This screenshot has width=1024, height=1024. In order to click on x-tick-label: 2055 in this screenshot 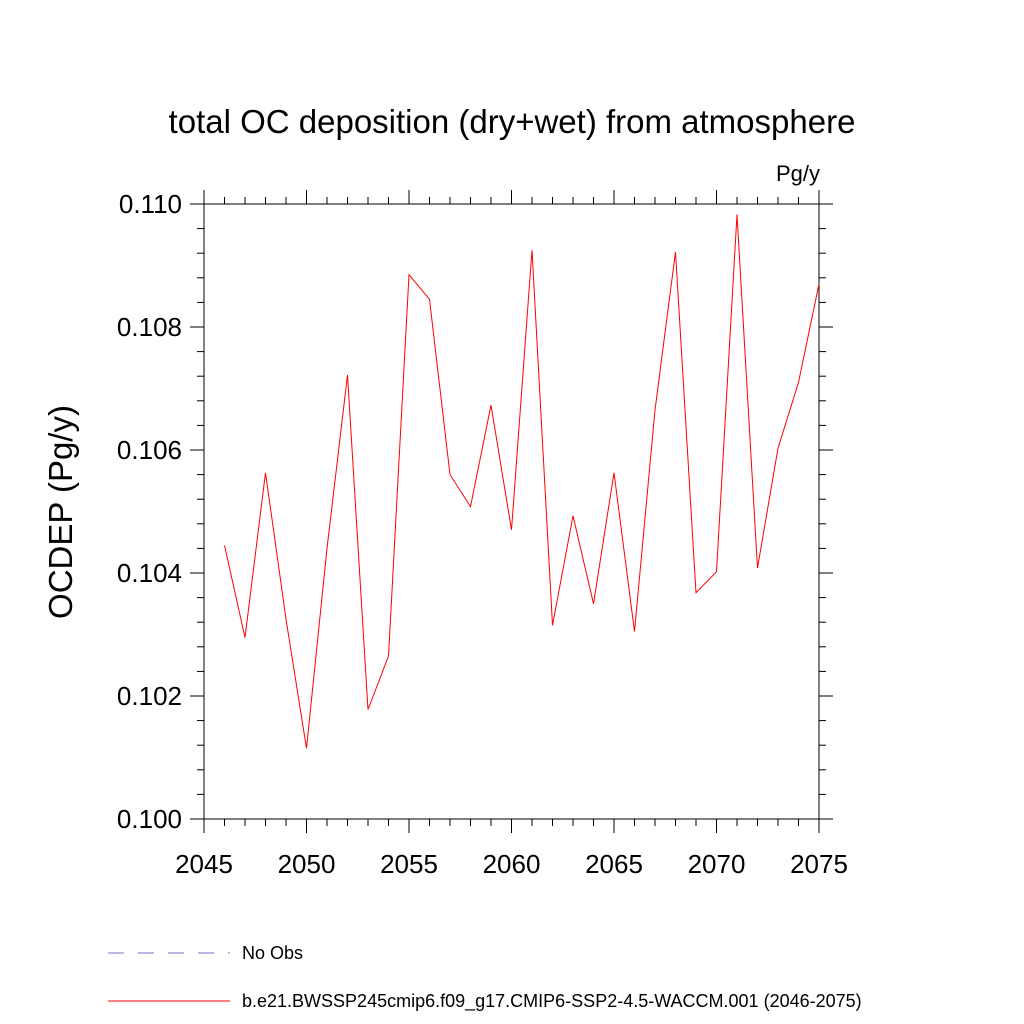, I will do `click(409, 864)`.